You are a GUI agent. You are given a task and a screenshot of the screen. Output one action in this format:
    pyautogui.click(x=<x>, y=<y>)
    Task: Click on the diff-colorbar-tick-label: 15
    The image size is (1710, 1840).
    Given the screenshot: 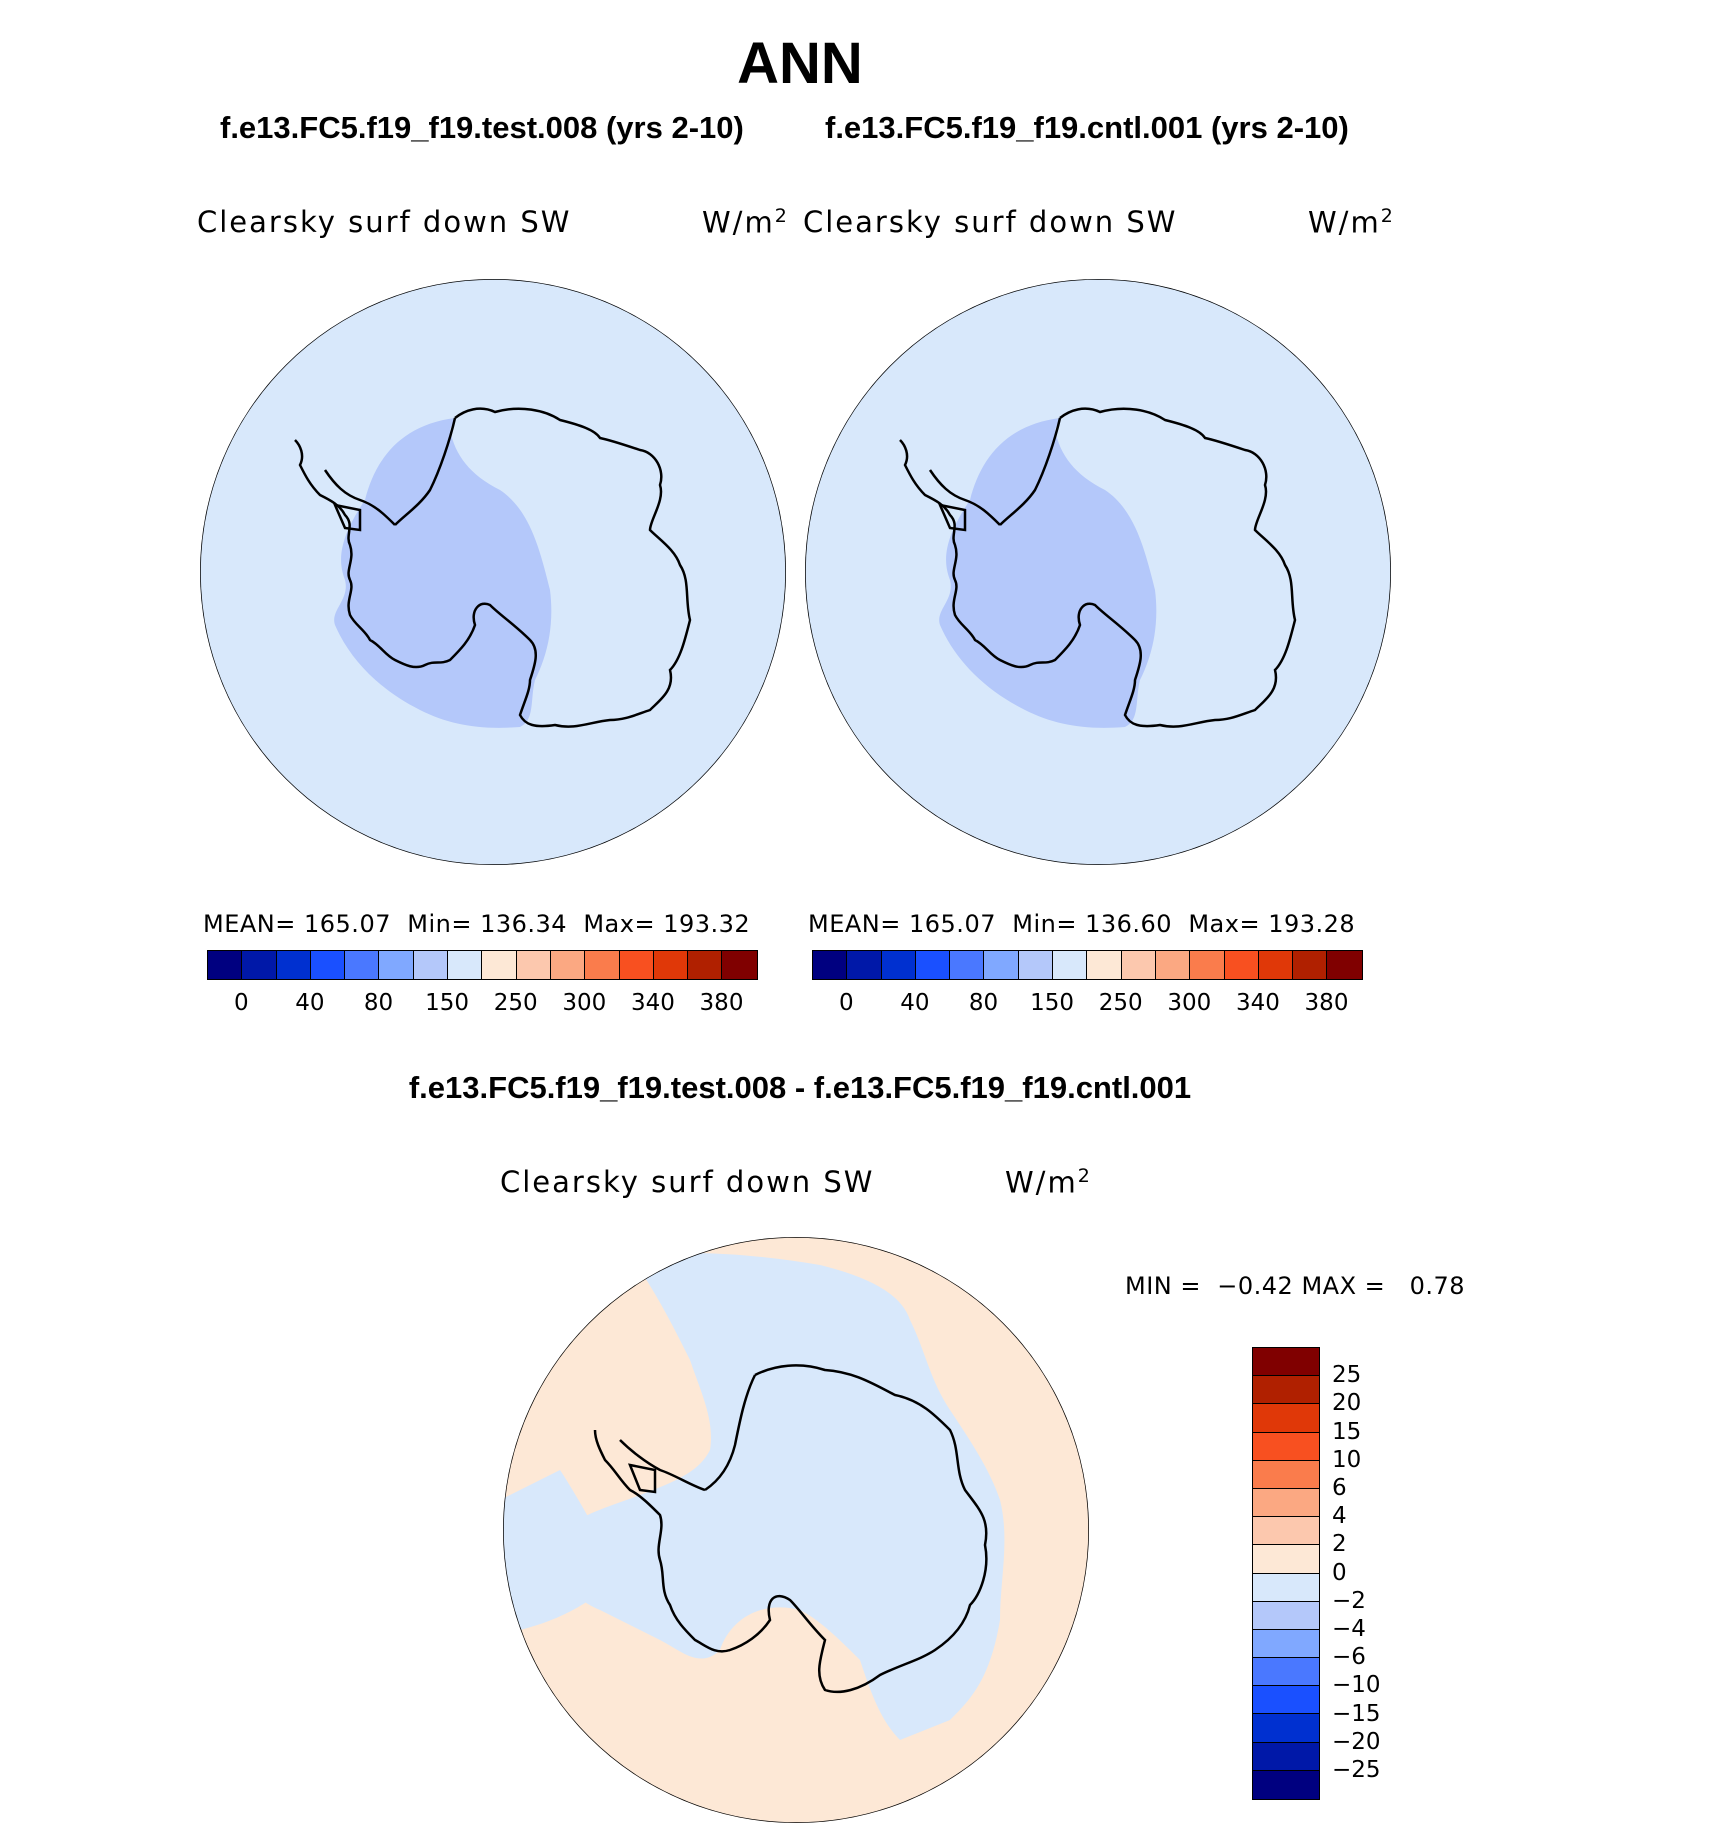 What is the action you would take?
    pyautogui.click(x=1347, y=1431)
    